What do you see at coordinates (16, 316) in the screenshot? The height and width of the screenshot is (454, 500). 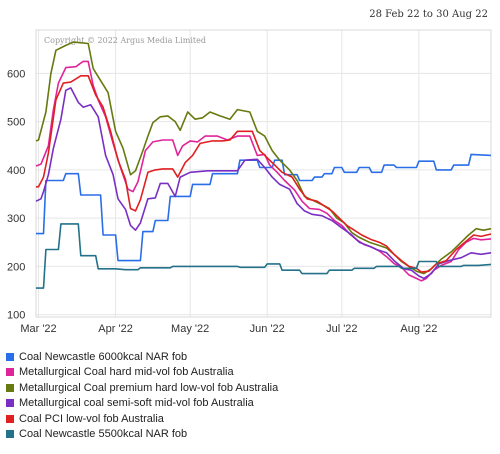 I see `y-tick-label: 100` at bounding box center [16, 316].